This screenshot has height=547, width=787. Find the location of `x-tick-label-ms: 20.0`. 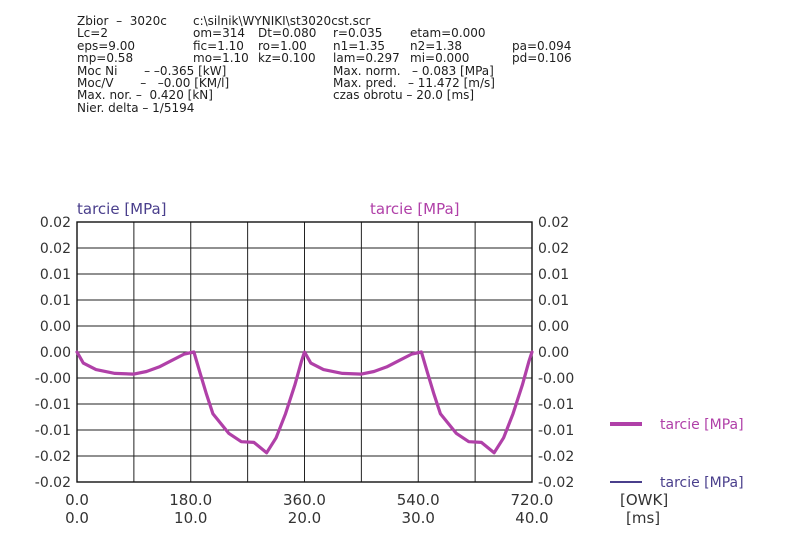

x-tick-label-ms: 20.0 is located at coordinates (304, 518).